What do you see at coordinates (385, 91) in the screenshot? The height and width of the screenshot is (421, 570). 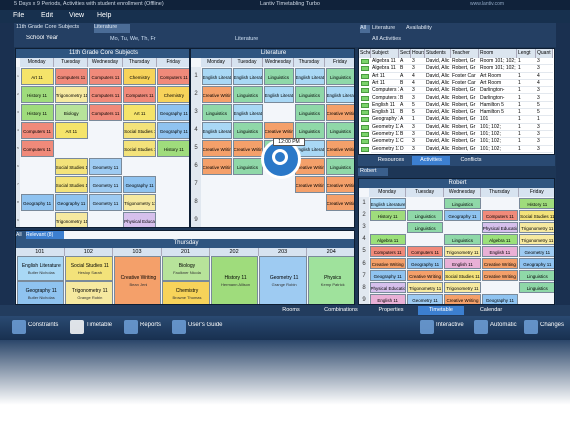 I see `table-cell: Computers 11` at bounding box center [385, 91].